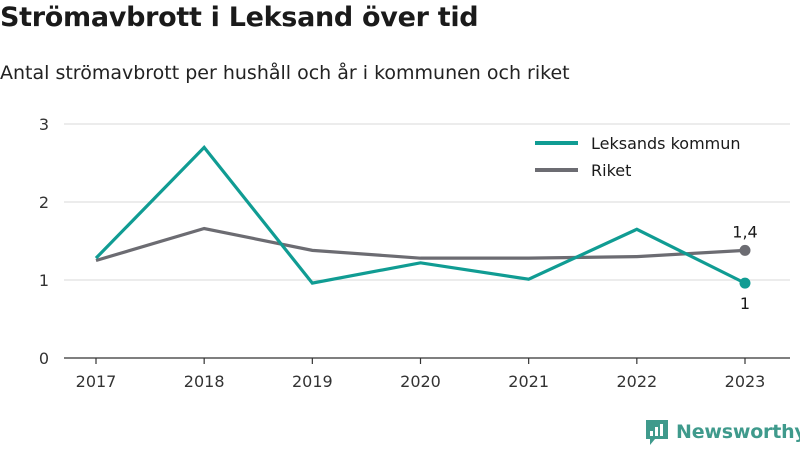 Image resolution: width=800 pixels, height=450 pixels. I want to click on y-tick-label: 0, so click(44, 358).